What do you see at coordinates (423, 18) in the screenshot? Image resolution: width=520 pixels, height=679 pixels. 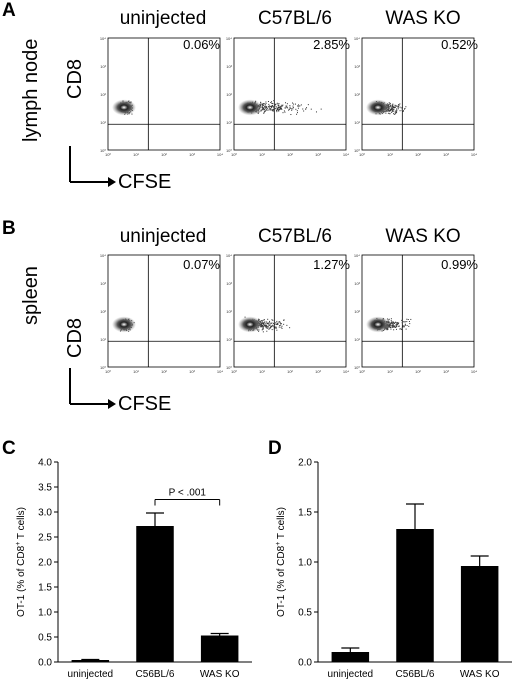 I see `column-title-waskko-a: WAS KO` at bounding box center [423, 18].